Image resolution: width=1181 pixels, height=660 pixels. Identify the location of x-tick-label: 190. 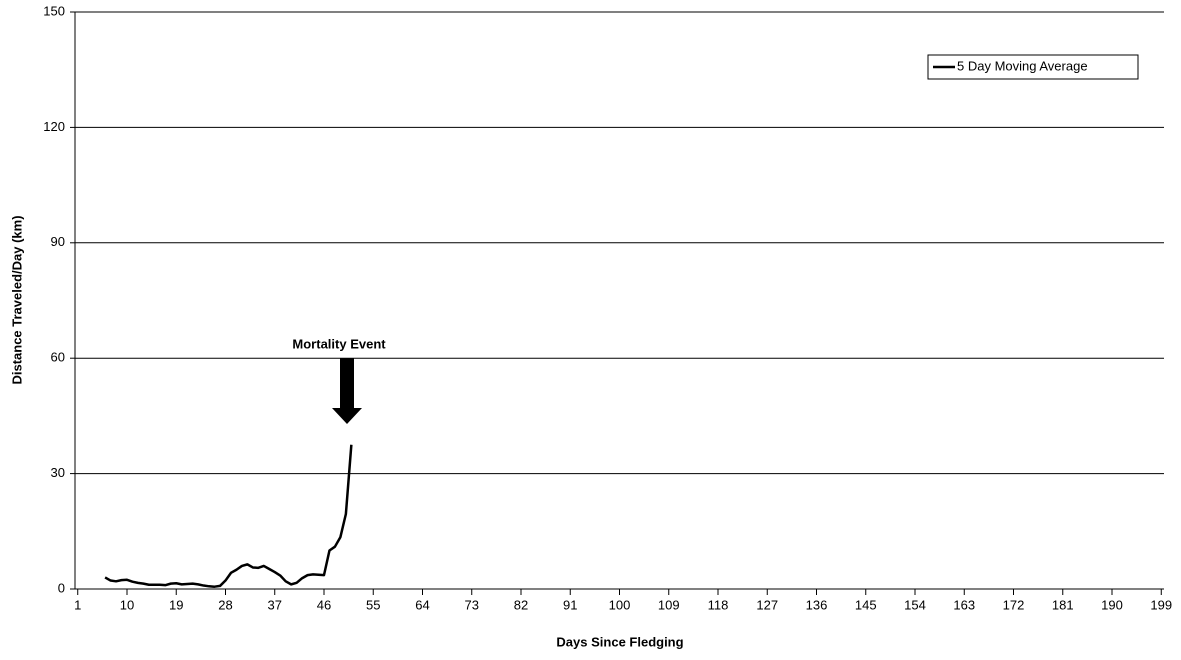
(1112, 604).